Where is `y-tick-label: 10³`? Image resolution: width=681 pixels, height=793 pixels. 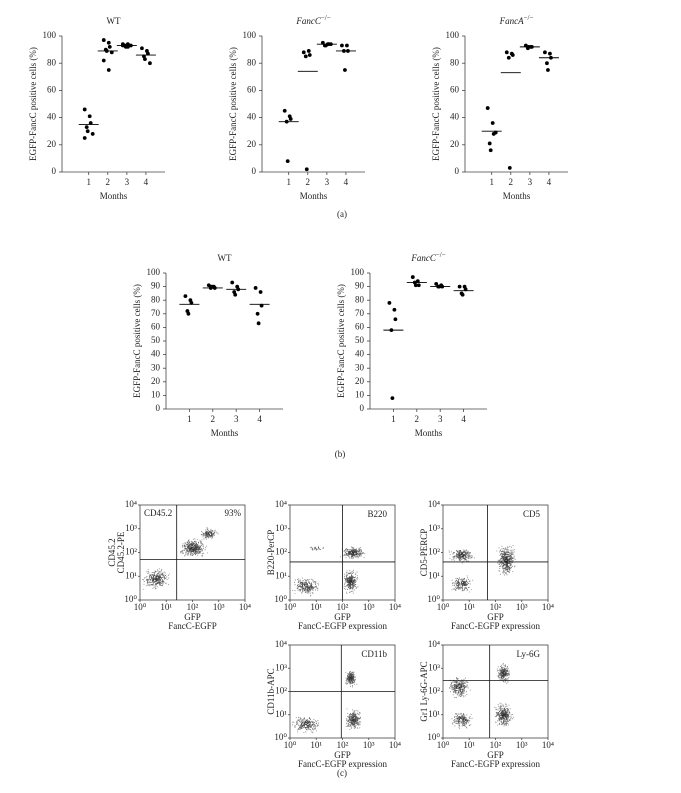 y-tick-label: 10³ is located at coordinates (281, 667).